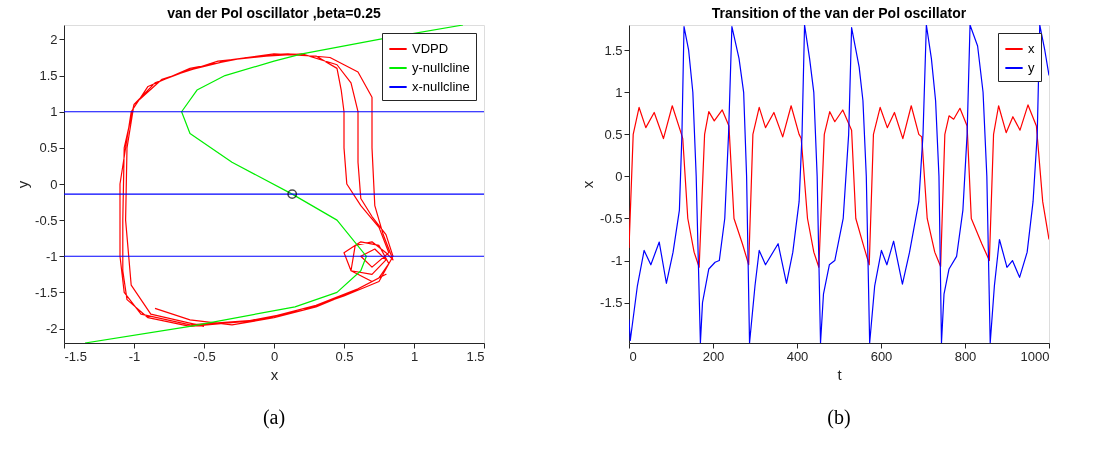  I want to click on chart-title: Transition of the van der Pol oscillator, so click(839, 13).